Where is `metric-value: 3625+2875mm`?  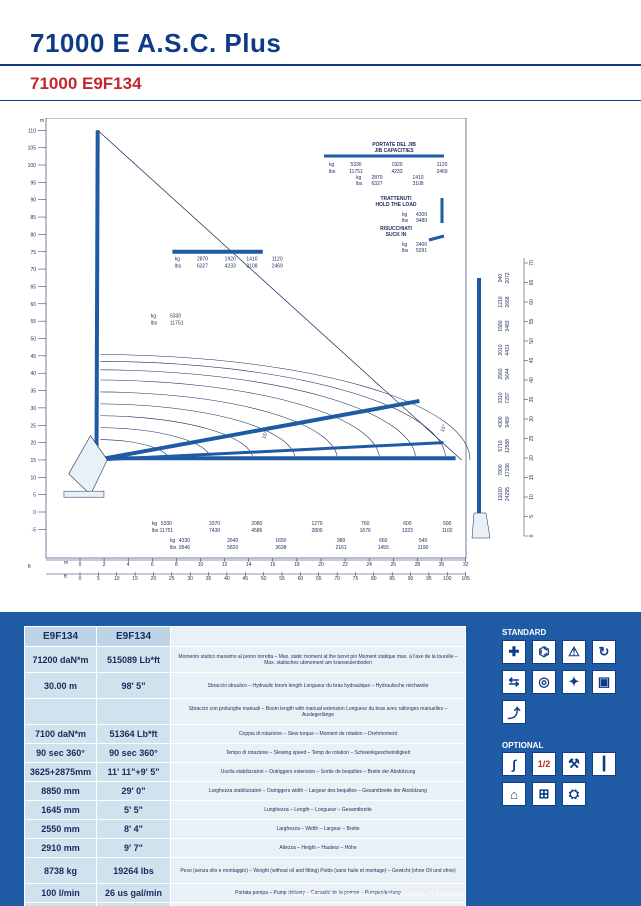
metric-value: 3625+2875mm is located at coordinates (60, 772).